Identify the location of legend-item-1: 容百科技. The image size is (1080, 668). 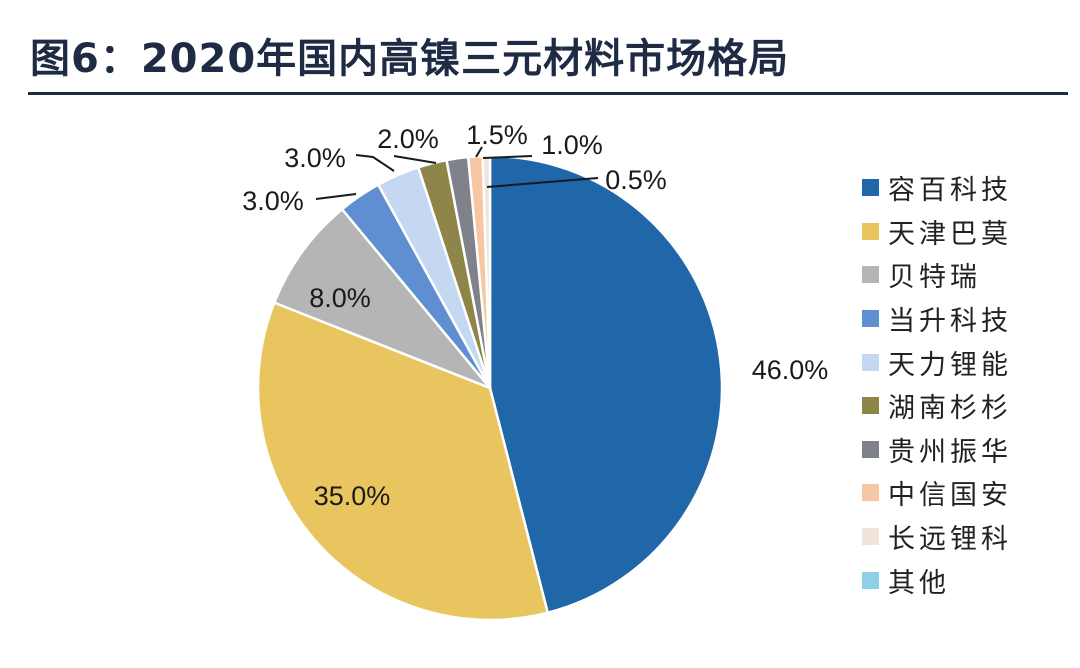
(967, 188).